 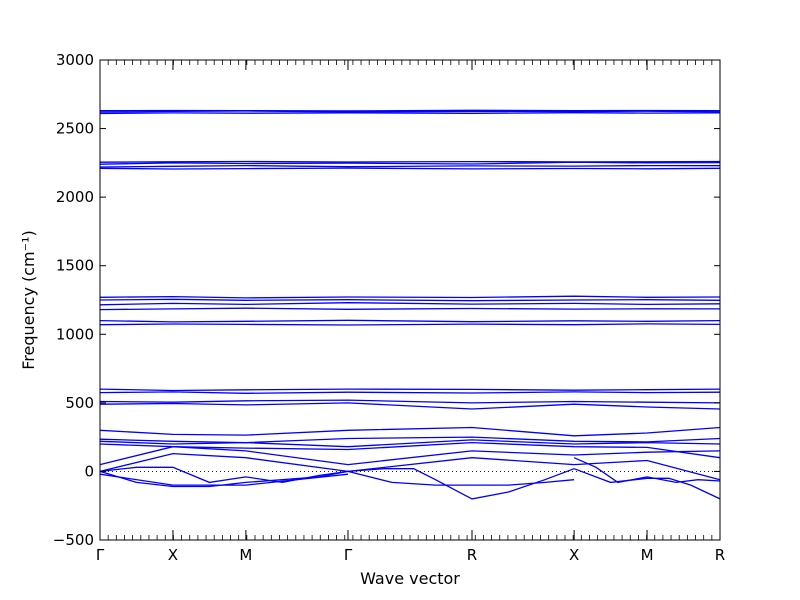 I want to click on x-axis-label: Wave vector, so click(x=410, y=578).